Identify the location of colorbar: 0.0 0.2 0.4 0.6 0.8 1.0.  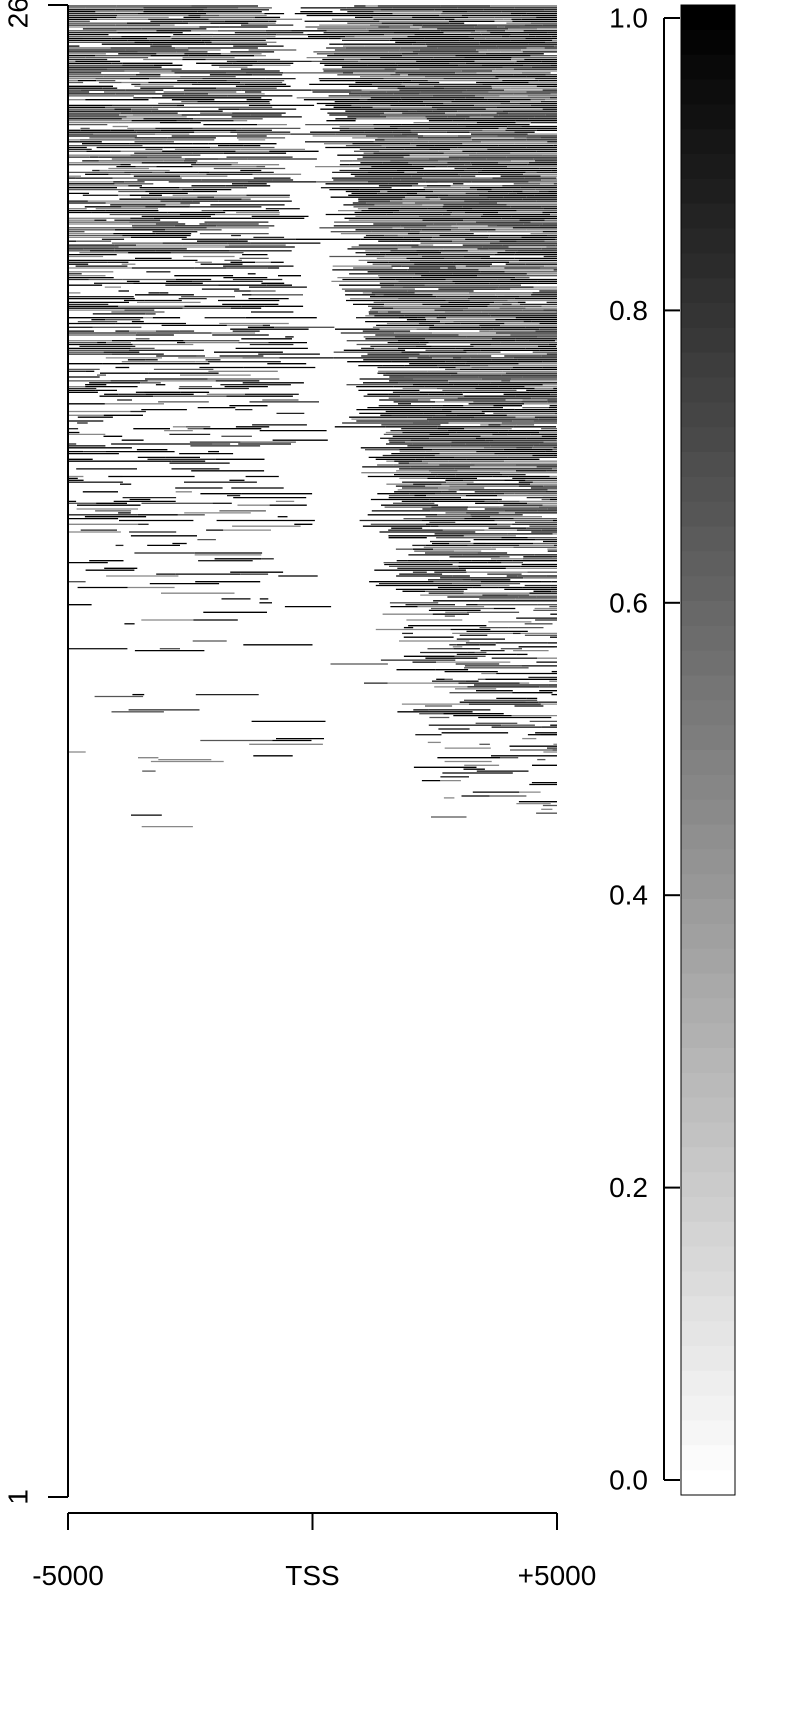
(672, 749).